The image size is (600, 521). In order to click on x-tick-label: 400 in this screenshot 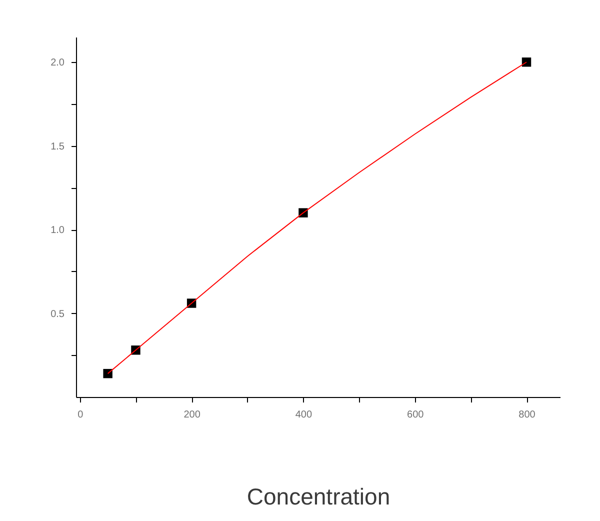, I will do `click(303, 415)`.